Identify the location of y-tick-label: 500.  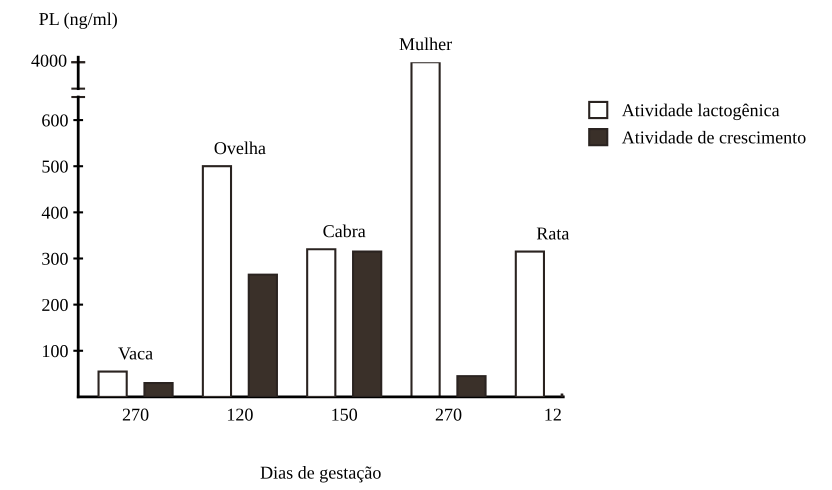
(55, 166).